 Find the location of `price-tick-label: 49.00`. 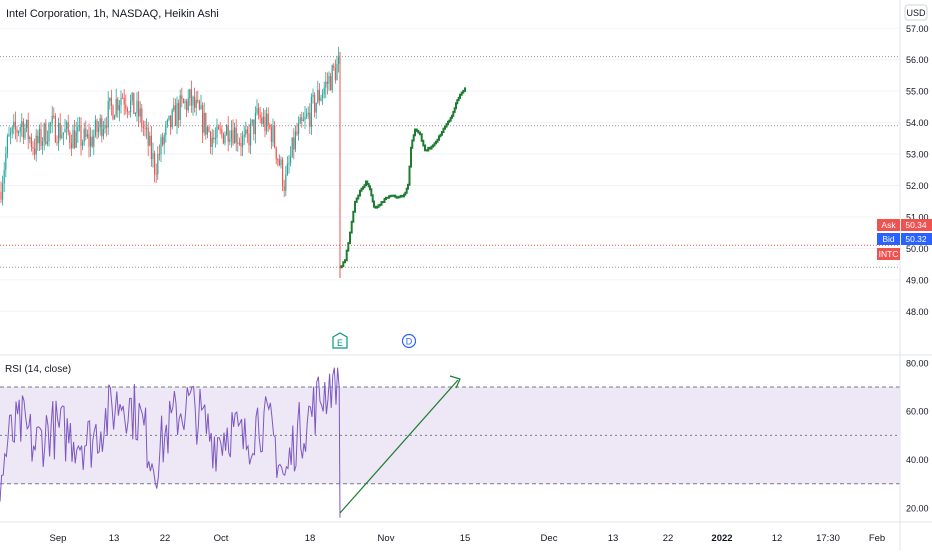

price-tick-label: 49.00 is located at coordinates (917, 280).